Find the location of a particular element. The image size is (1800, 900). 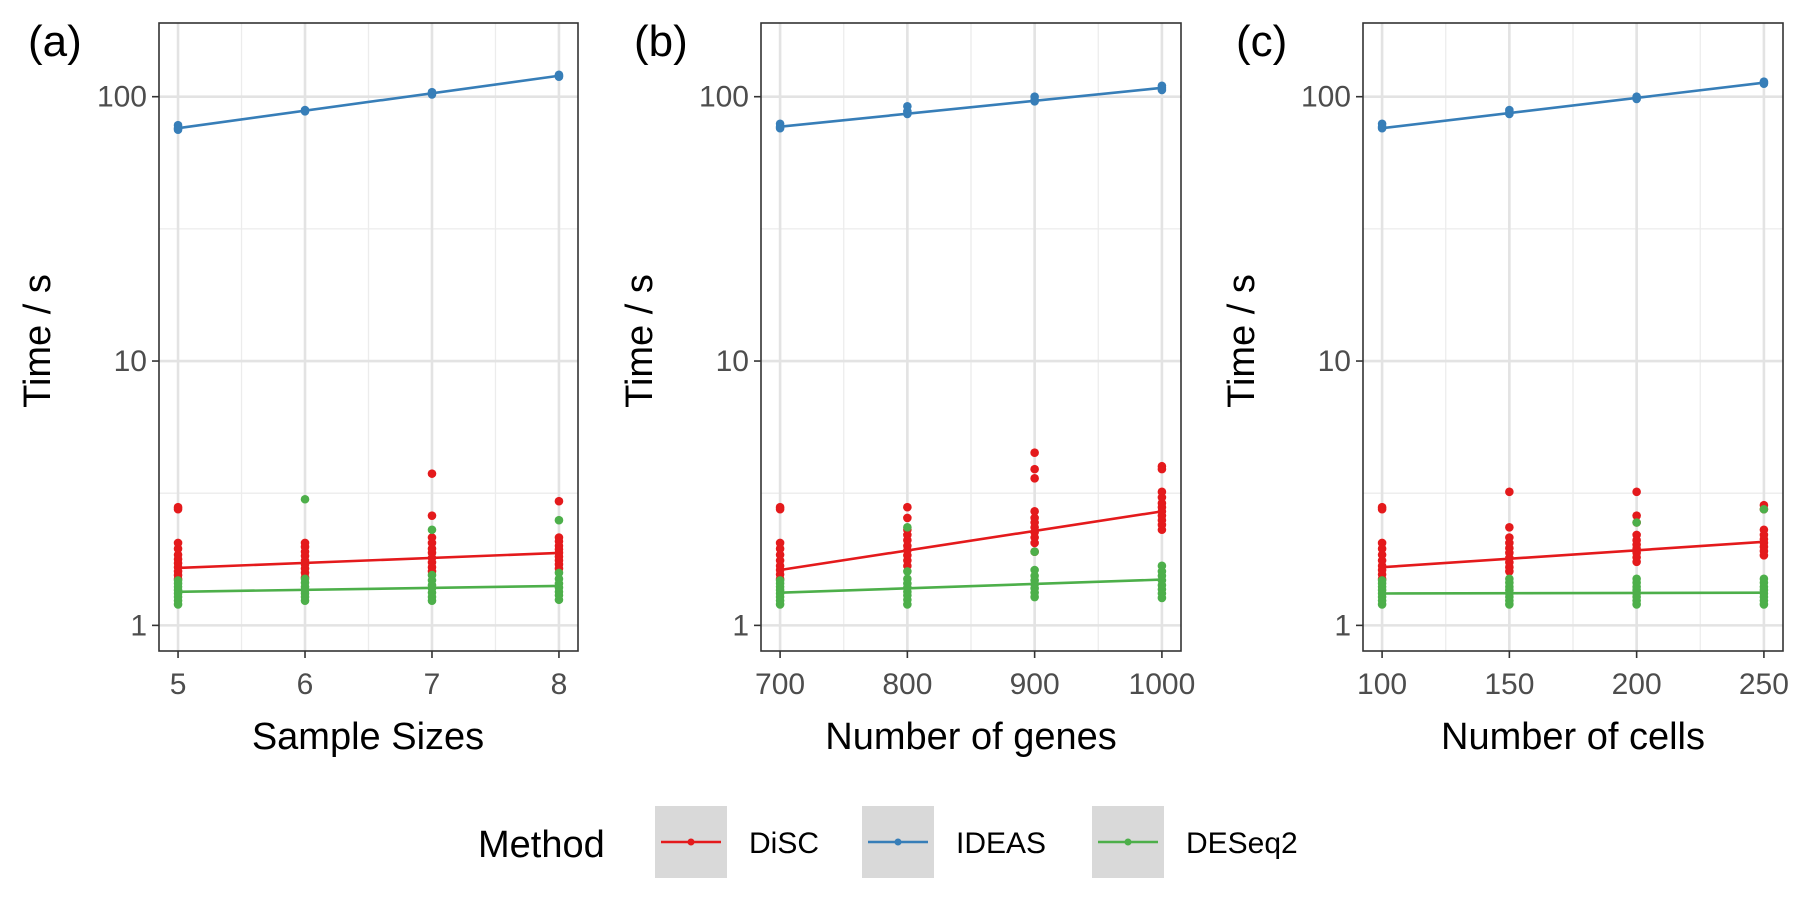

x-tick-label: 200 is located at coordinates (1637, 684).